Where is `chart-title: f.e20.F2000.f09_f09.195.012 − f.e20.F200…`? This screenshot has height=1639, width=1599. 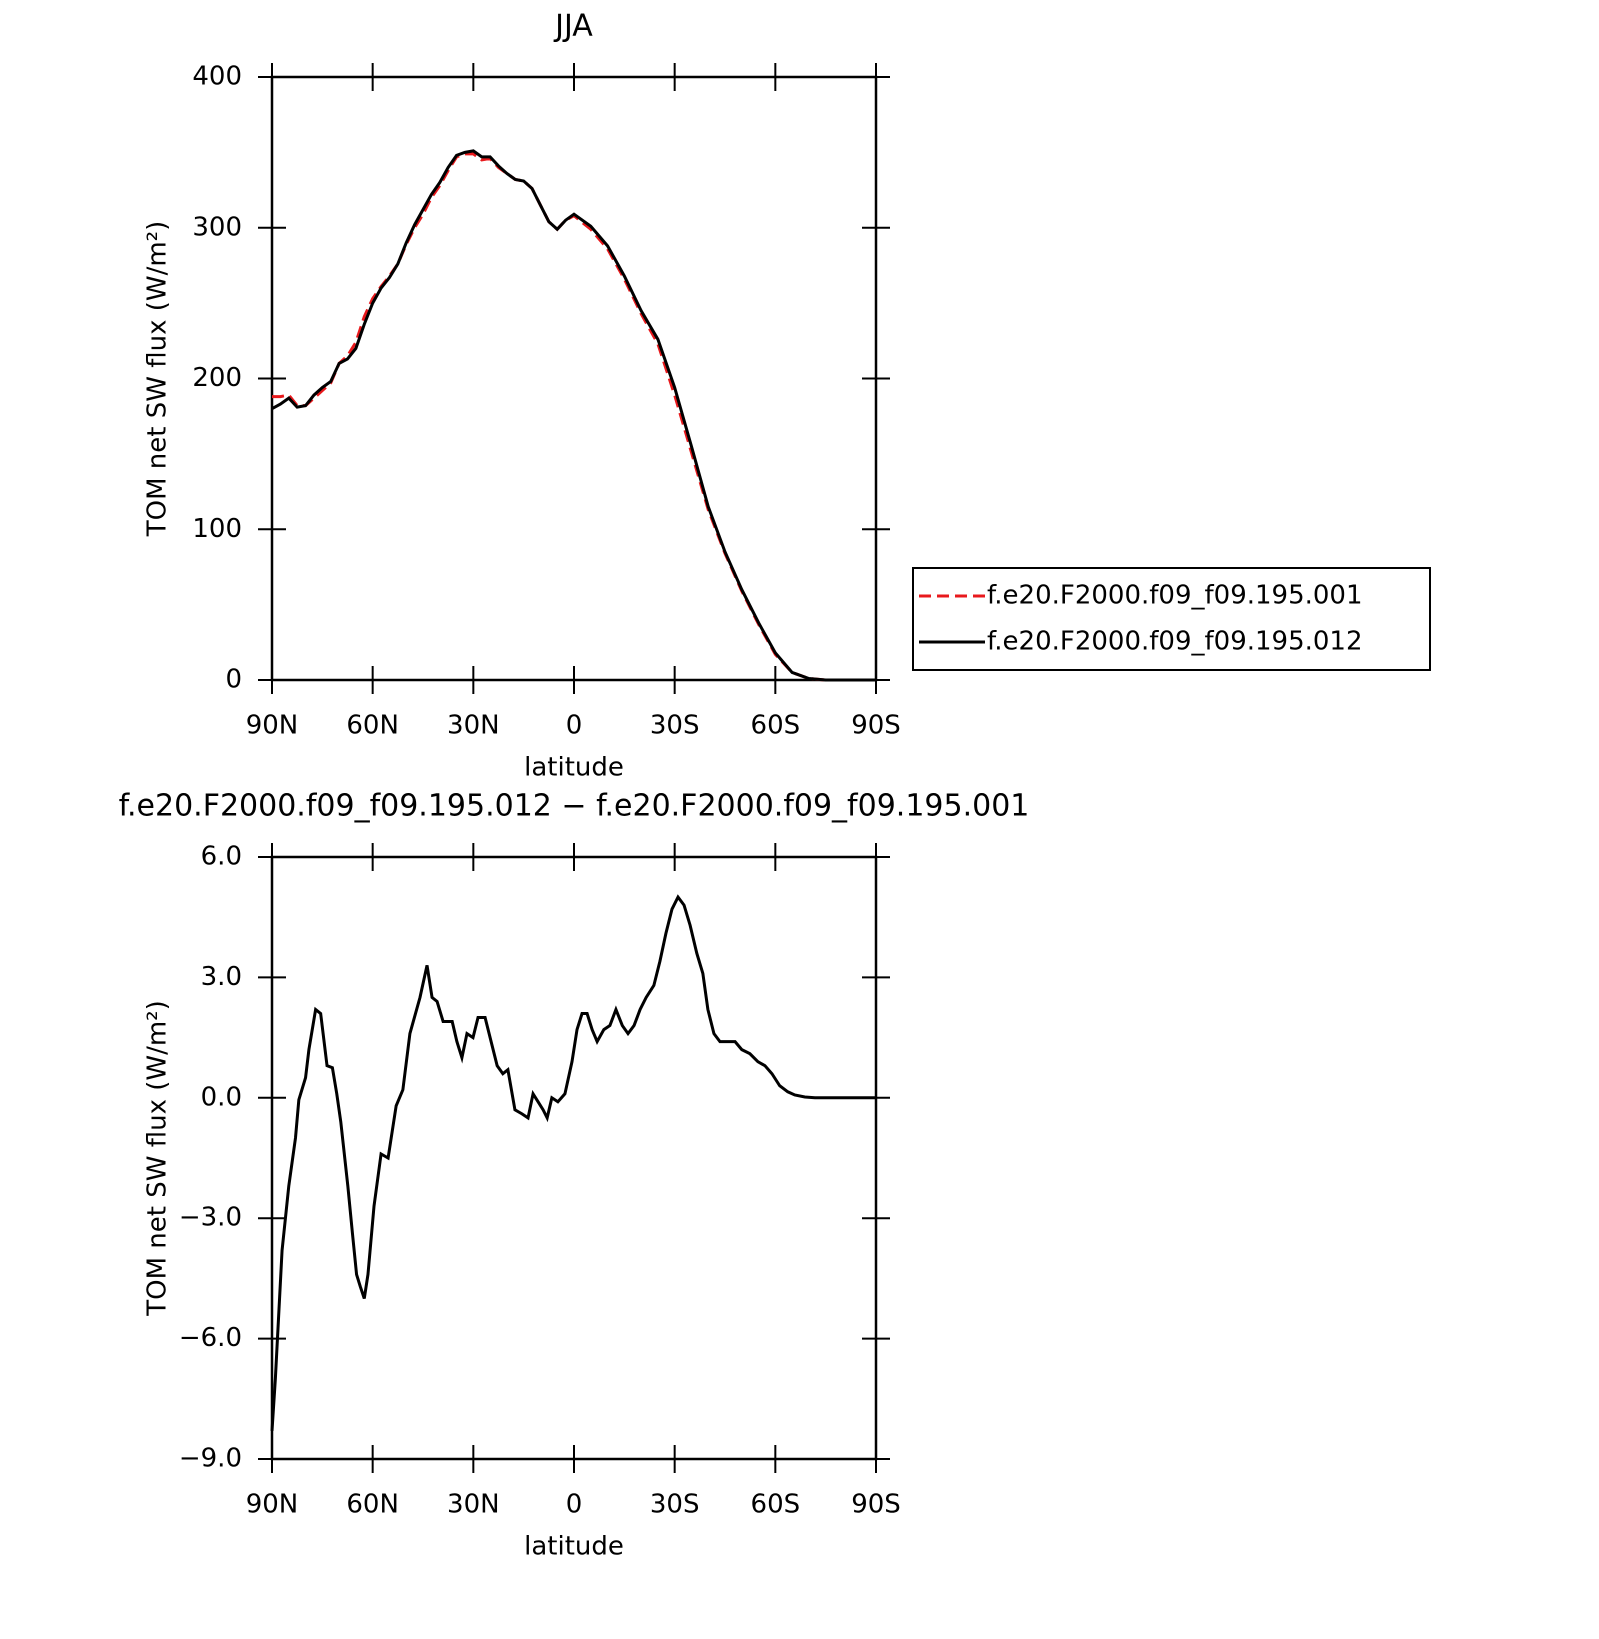 chart-title: f.e20.F2000.f09_f09.195.012 − f.e20.F200… is located at coordinates (574, 806).